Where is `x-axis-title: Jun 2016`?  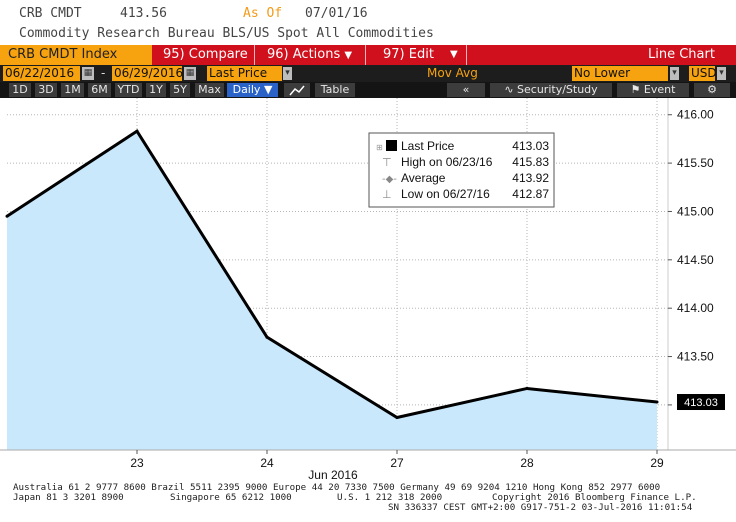 x-axis-title: Jun 2016 is located at coordinates (333, 474).